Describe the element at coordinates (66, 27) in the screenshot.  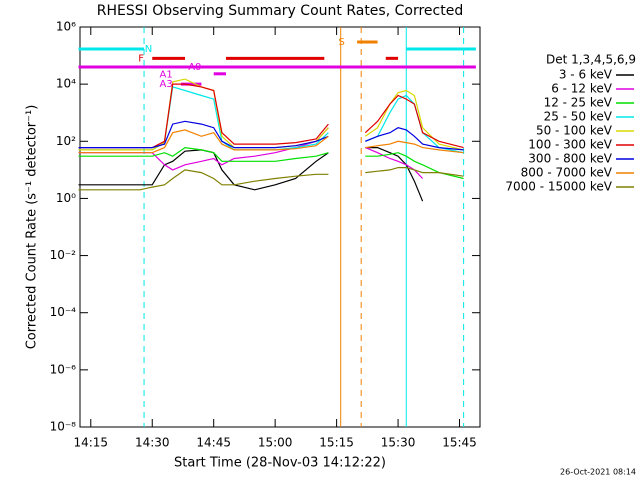
I see `y-tick-label: 10⁶` at that location.